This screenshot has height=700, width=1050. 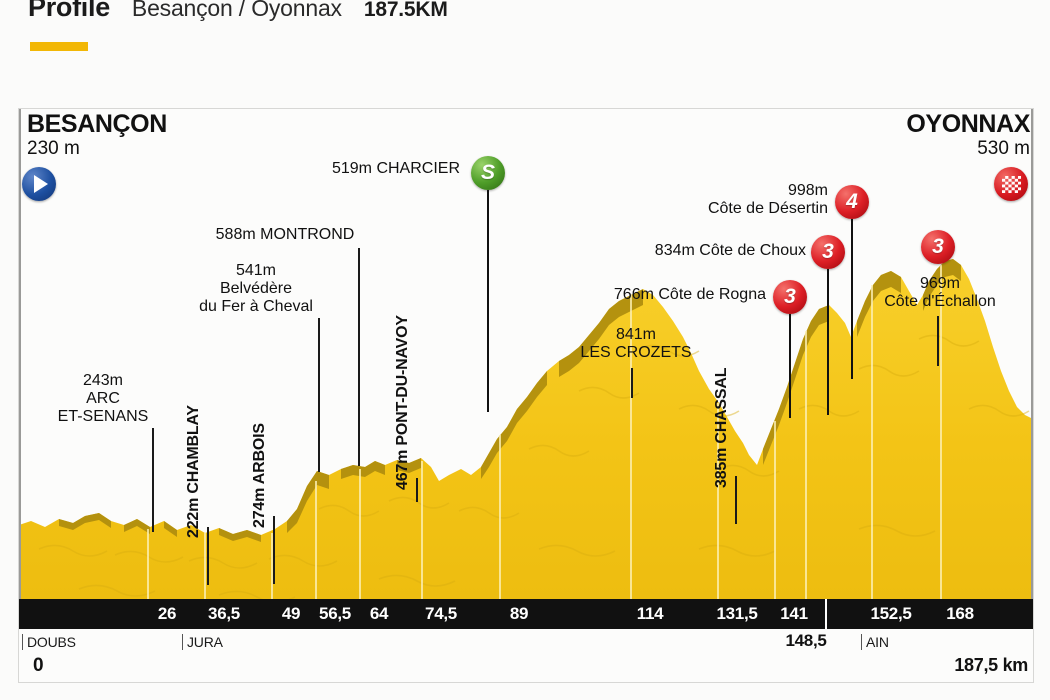 I want to click on poi-name-belvedere-line1: Belvédère, so click(x=256, y=289).